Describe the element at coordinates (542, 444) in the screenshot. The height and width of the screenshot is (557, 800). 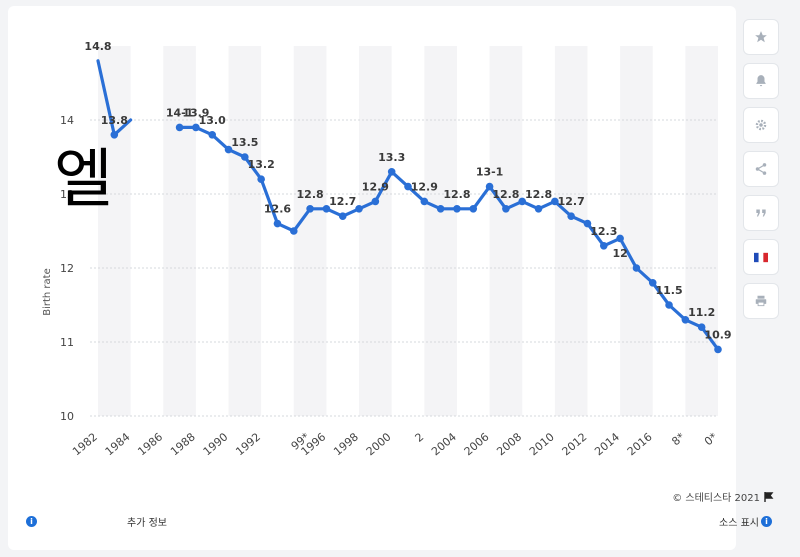
I see `x-tick-label: 2010` at that location.